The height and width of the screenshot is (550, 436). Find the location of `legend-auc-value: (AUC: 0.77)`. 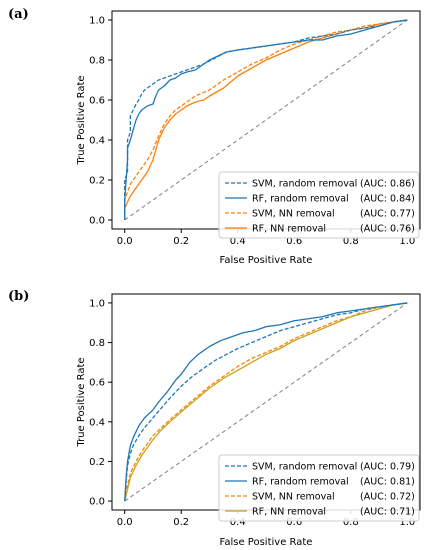

legend-auc-value: (AUC: 0.77) is located at coordinates (387, 214).